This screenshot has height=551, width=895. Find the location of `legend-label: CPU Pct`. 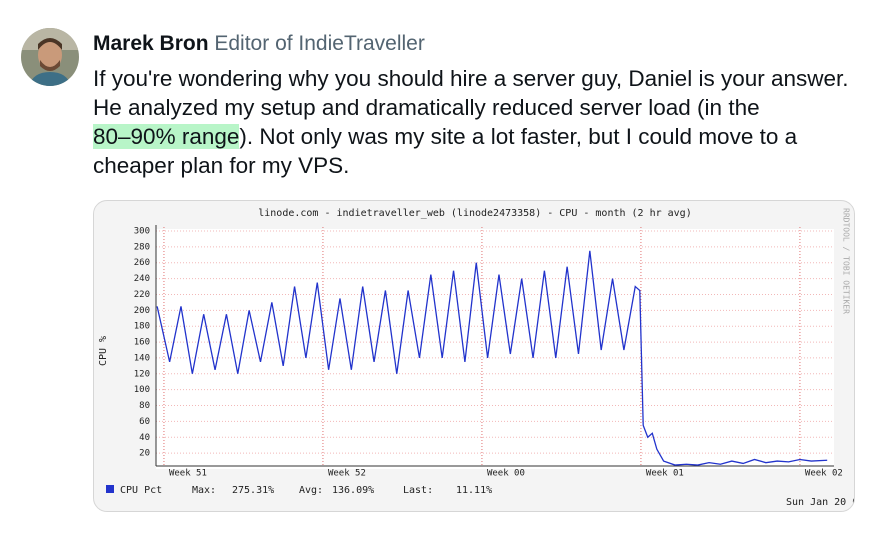

legend-label: CPU Pct is located at coordinates (141, 490).